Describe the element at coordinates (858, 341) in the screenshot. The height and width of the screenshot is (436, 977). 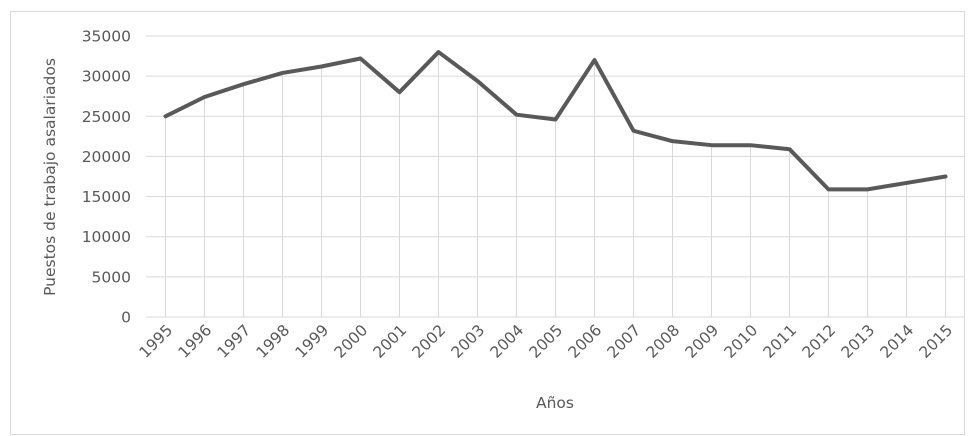
I see `x-tick-label: 2013` at that location.